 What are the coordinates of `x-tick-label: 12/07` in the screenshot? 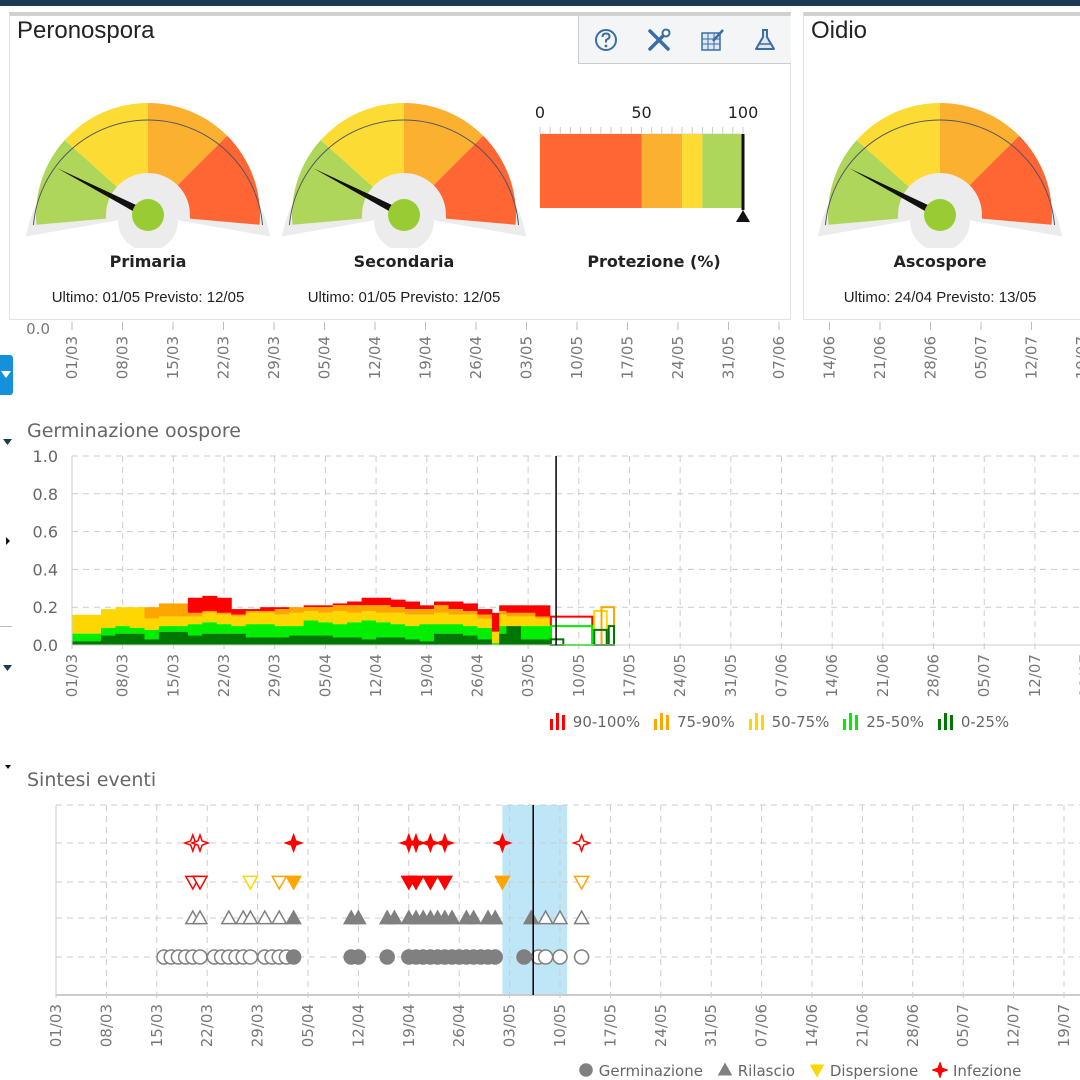 It's located at (1014, 1025).